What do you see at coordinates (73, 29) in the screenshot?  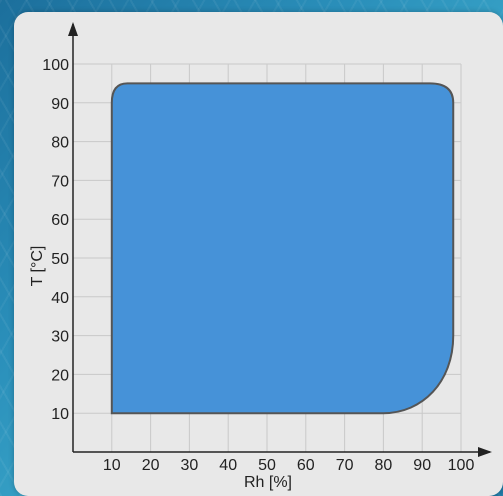 I see `y-axis-arrow` at bounding box center [73, 29].